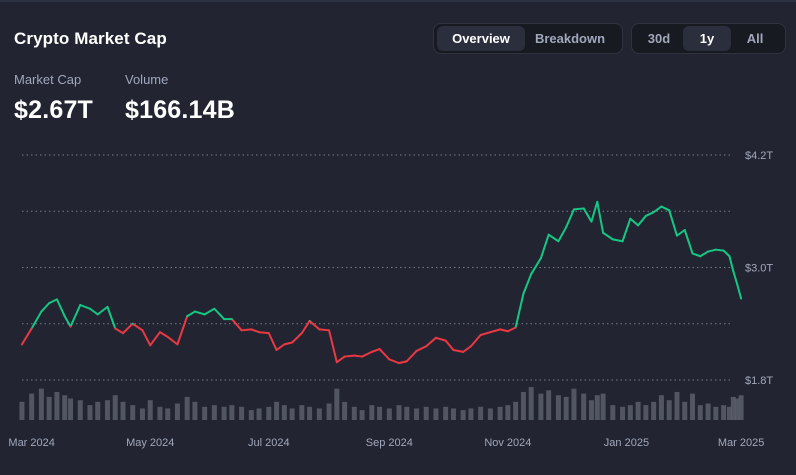  Describe the element at coordinates (707, 38) in the screenshot. I see `range-1y-button: 1y` at that location.